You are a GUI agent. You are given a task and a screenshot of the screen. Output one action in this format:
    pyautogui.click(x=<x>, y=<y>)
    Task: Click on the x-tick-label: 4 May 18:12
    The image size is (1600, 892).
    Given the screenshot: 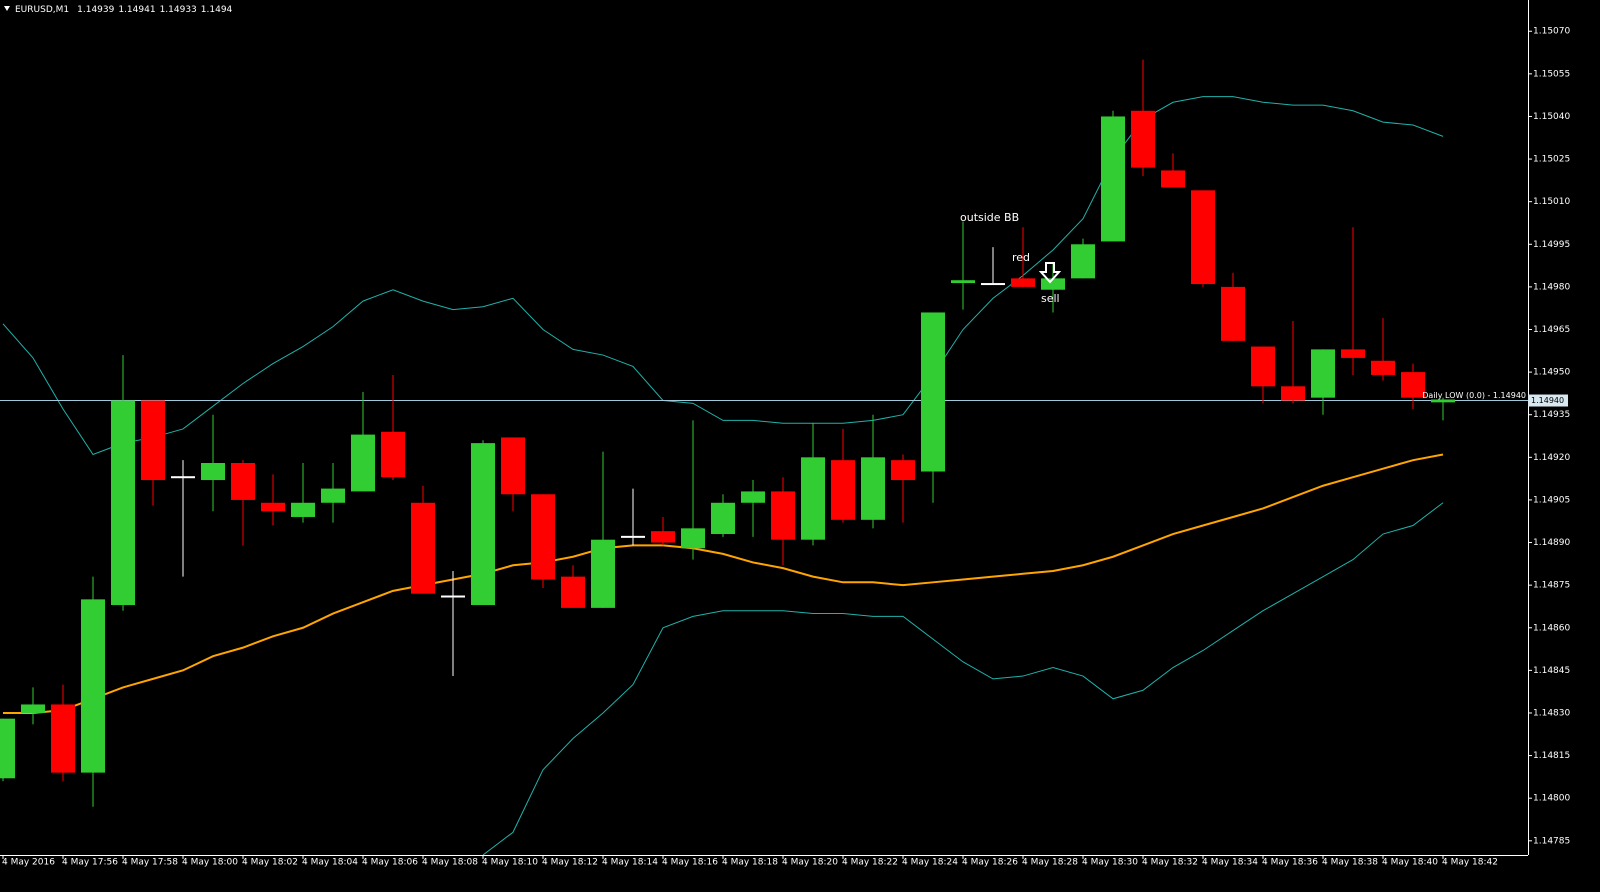 What is the action you would take?
    pyautogui.click(x=570, y=863)
    